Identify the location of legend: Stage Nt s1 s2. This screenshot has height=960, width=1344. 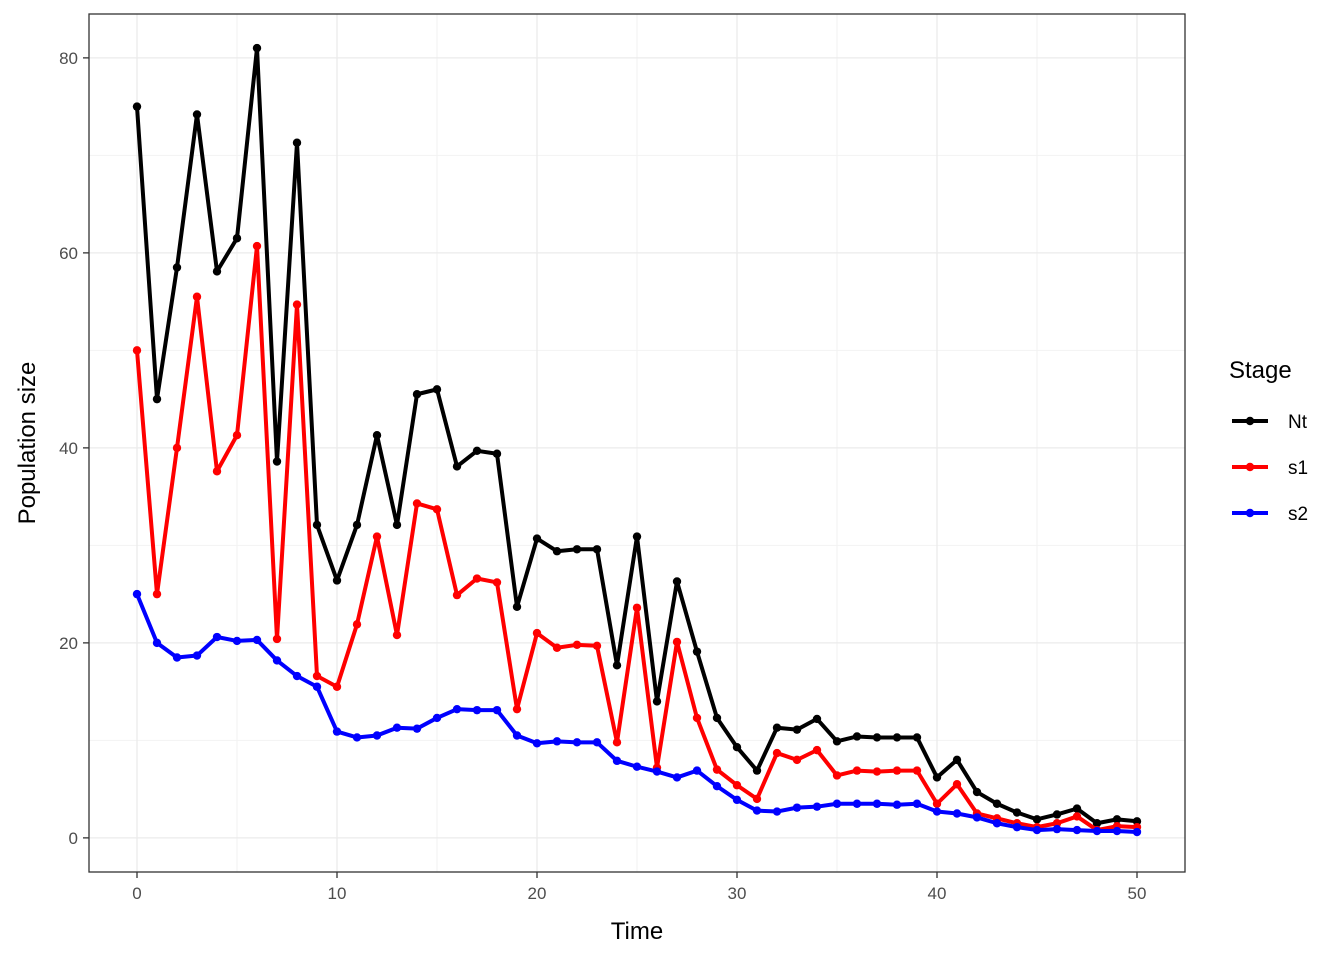
(1268, 441).